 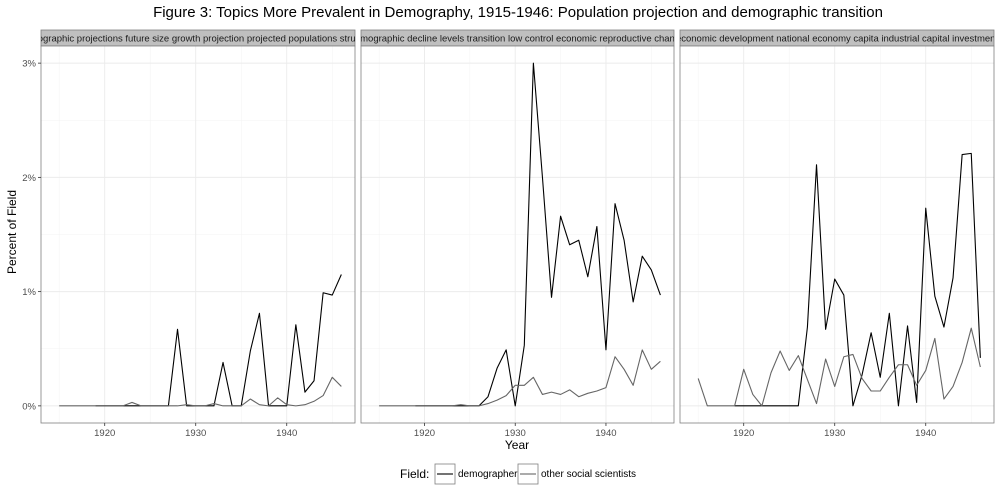 I want to click on legend-label-other-social-scientists: other social scientists, so click(x=588, y=474).